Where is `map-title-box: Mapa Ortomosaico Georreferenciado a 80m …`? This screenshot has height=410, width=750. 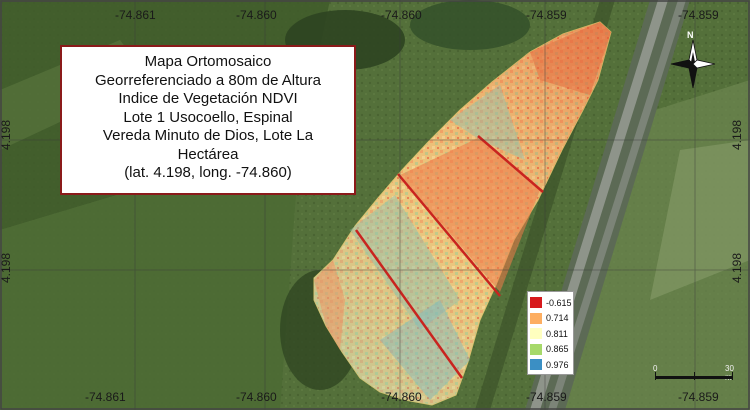 map-title-box: Mapa Ortomosaico Georreferenciado a 80m … is located at coordinates (208, 120).